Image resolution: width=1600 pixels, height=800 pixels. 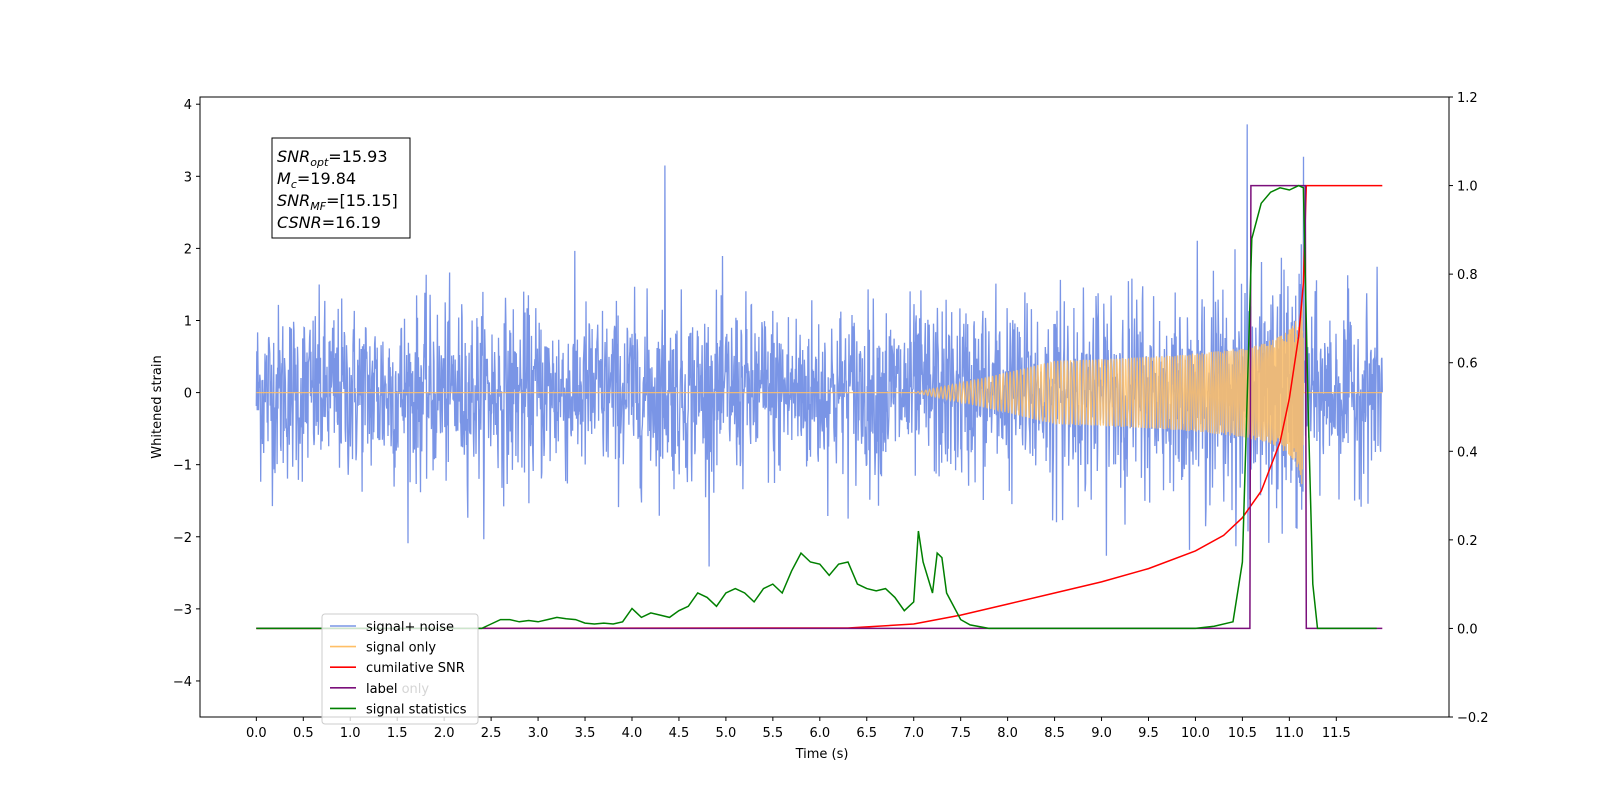 I want to click on y-tick-label: −2, so click(x=182, y=538).